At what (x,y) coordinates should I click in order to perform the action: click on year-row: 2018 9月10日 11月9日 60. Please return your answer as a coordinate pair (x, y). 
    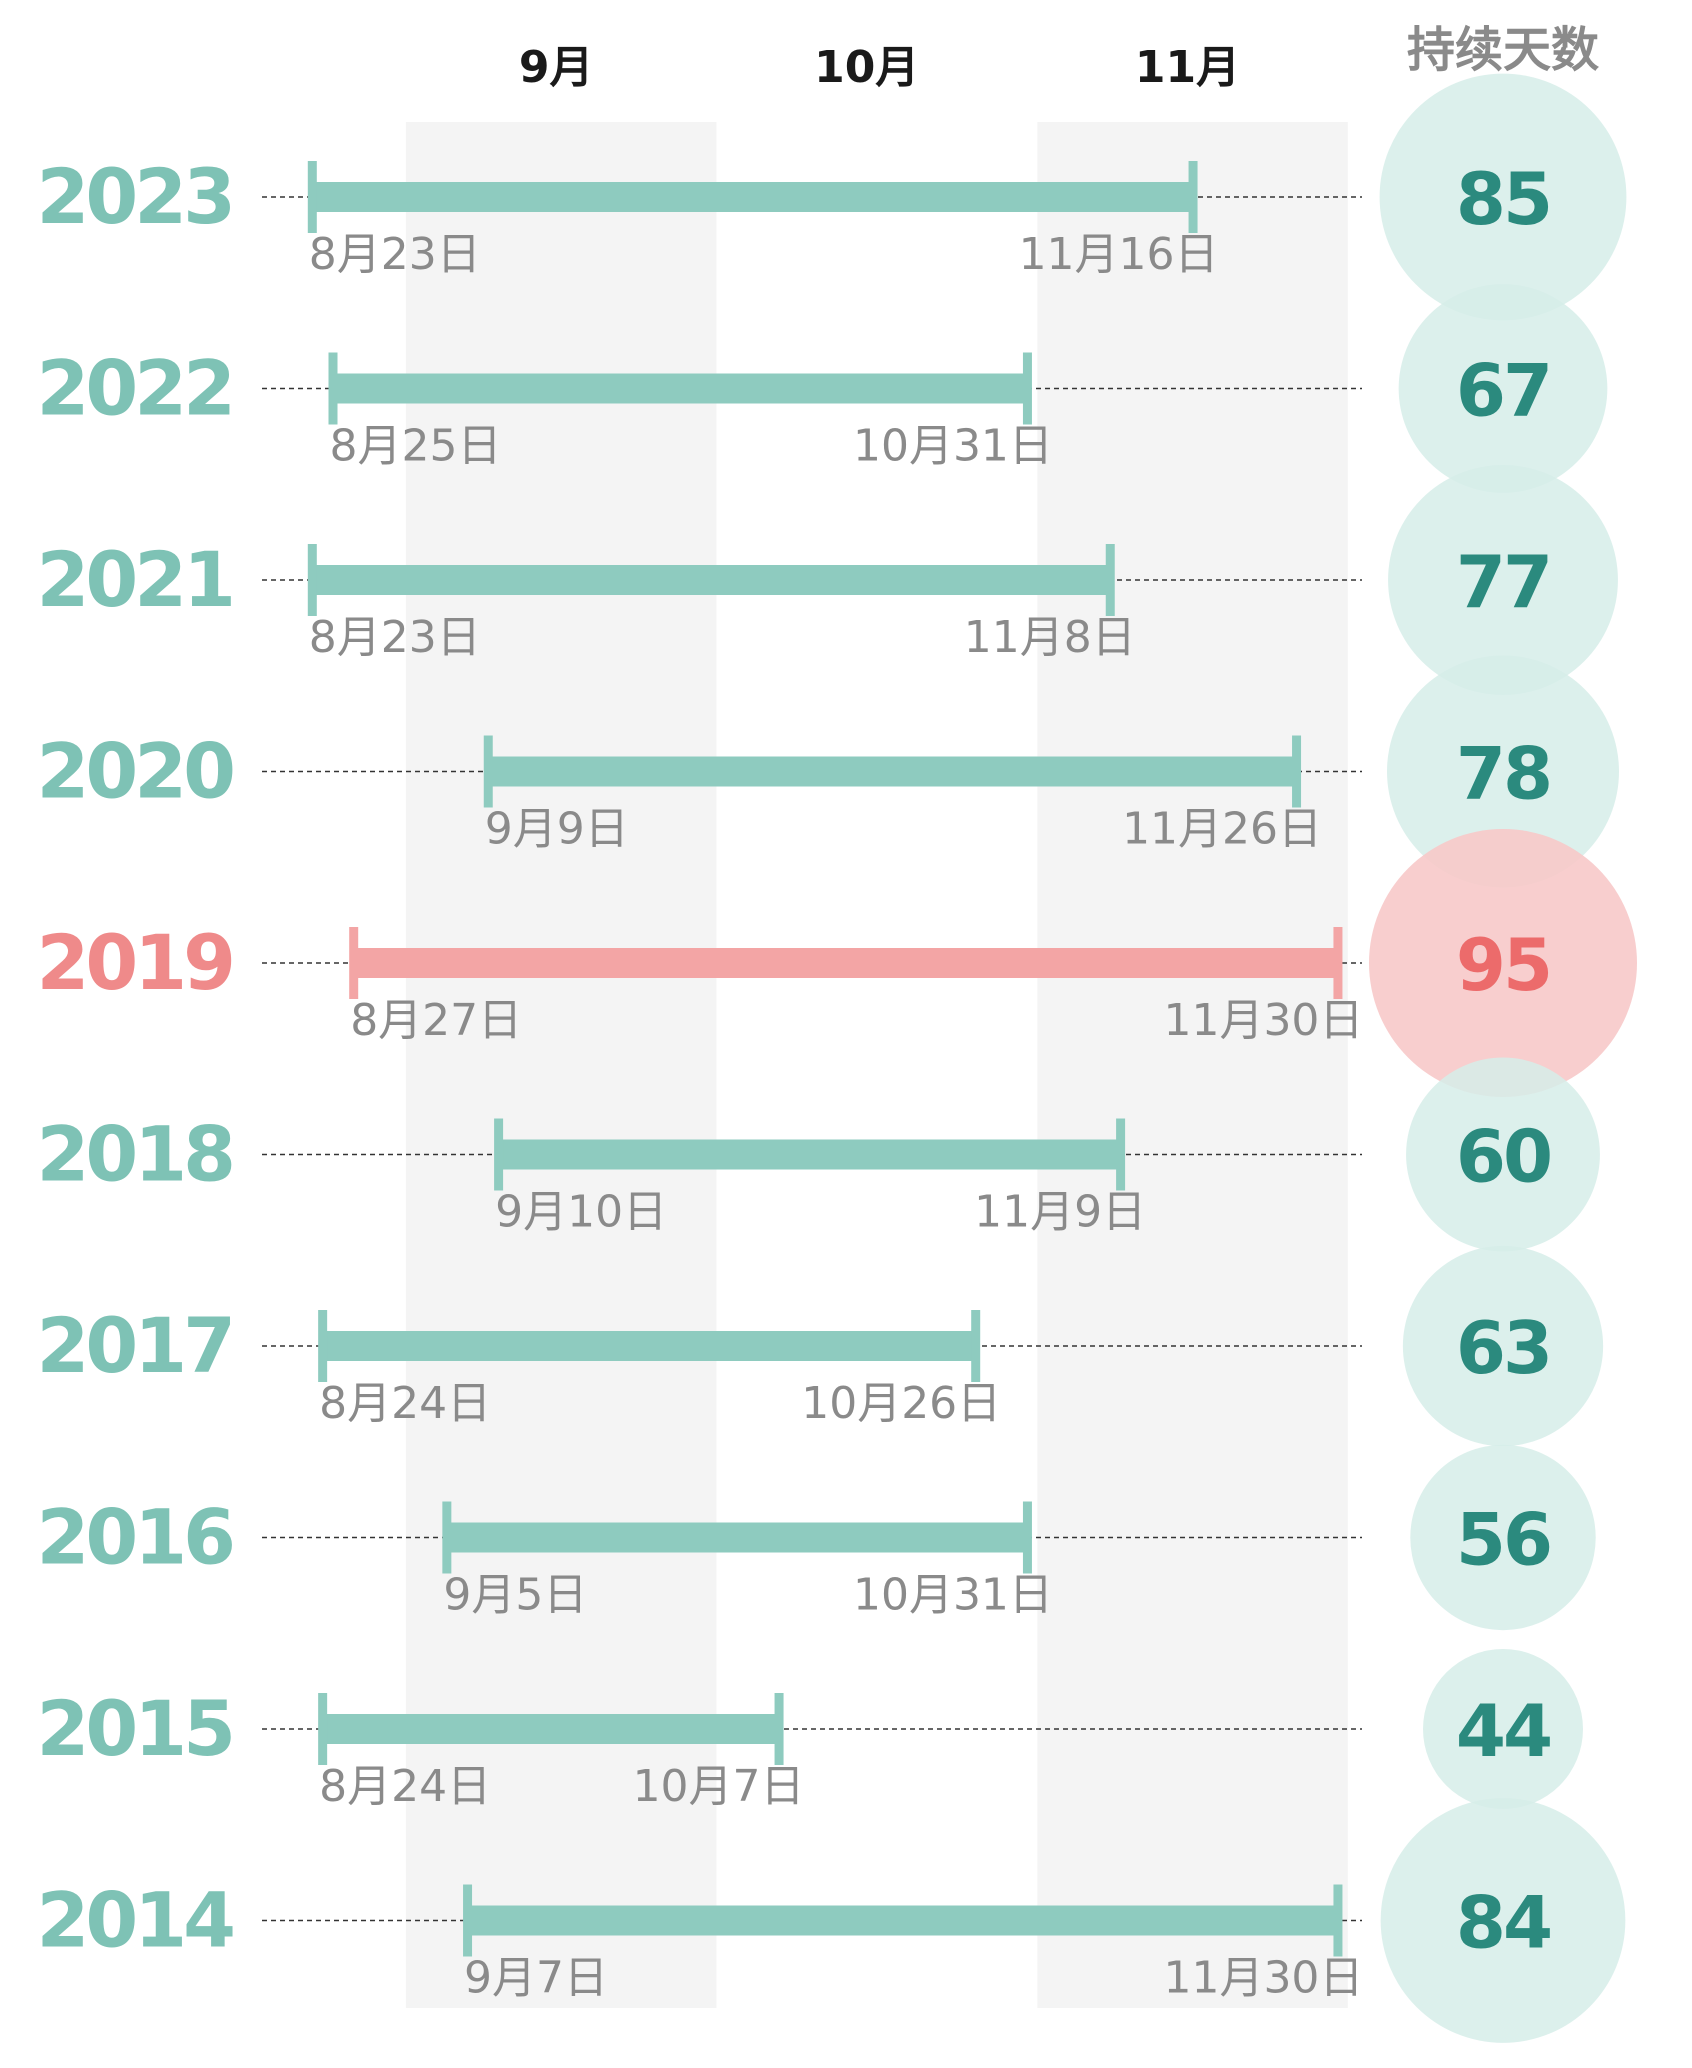
    Looking at the image, I should click on (794, 1174).